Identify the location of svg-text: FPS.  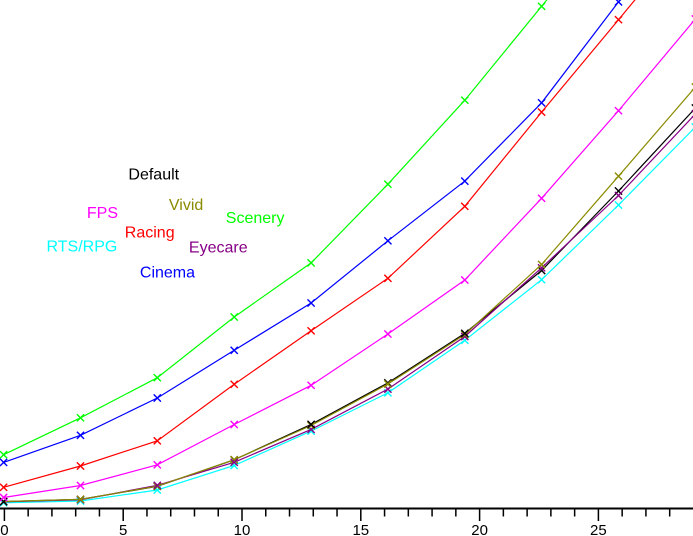
(102, 213).